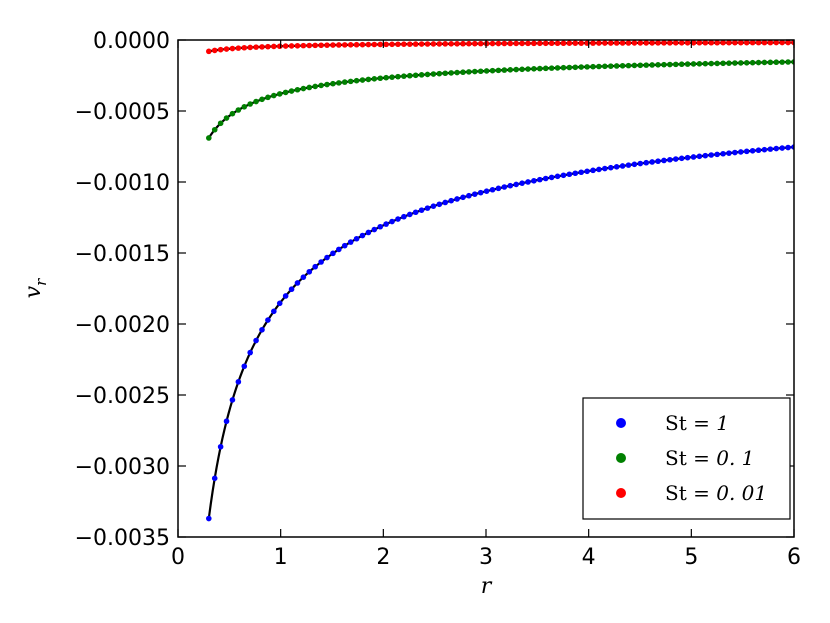 This screenshot has width=830, height=623. I want to click on fit-line, so click(500, 99).